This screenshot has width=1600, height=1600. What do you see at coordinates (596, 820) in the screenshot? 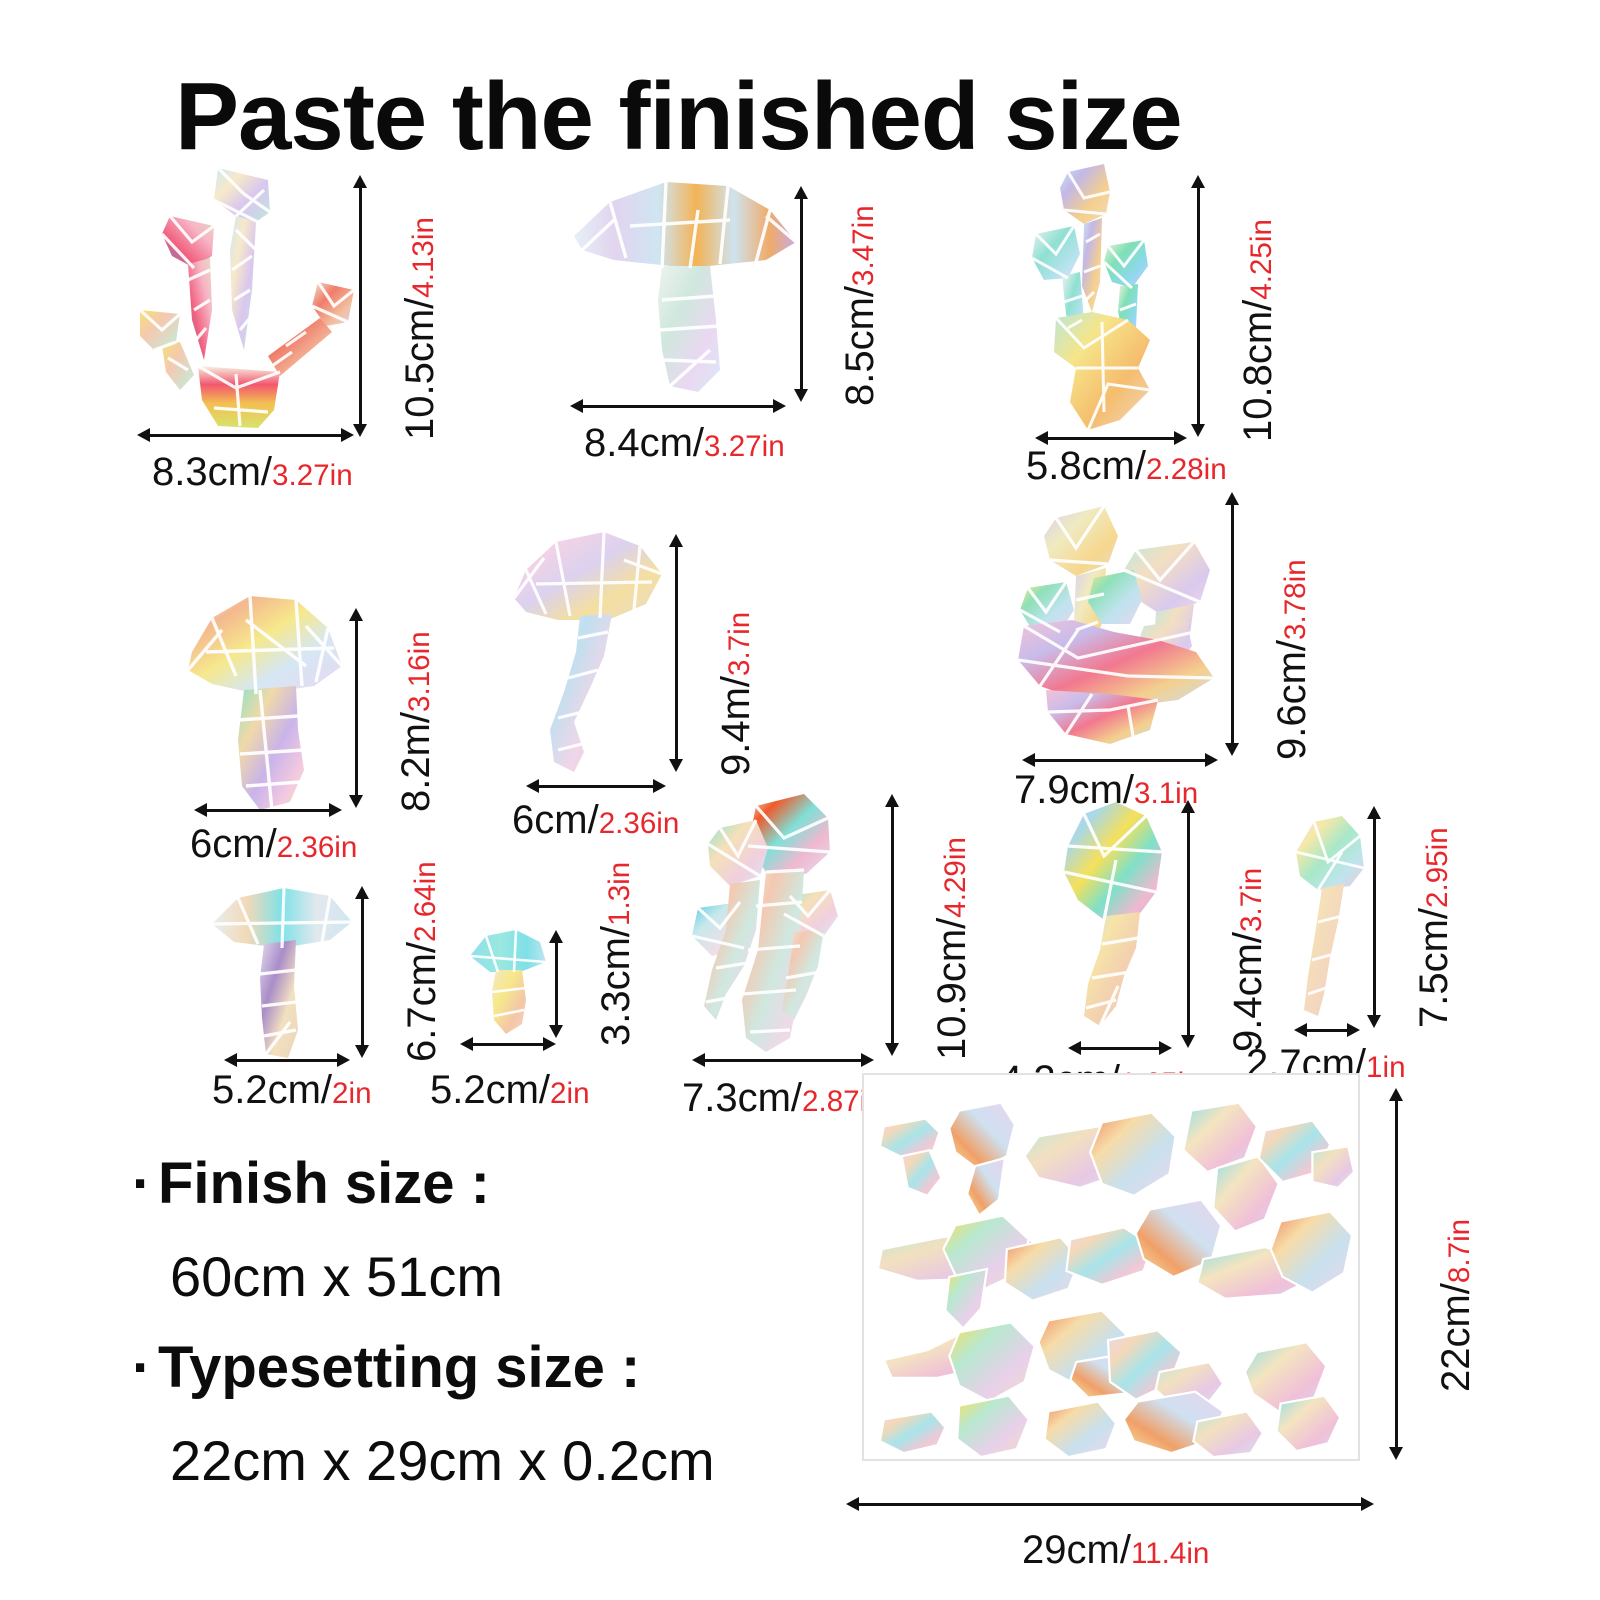
I see `width-label-5: 6cm/2.36in` at bounding box center [596, 820].